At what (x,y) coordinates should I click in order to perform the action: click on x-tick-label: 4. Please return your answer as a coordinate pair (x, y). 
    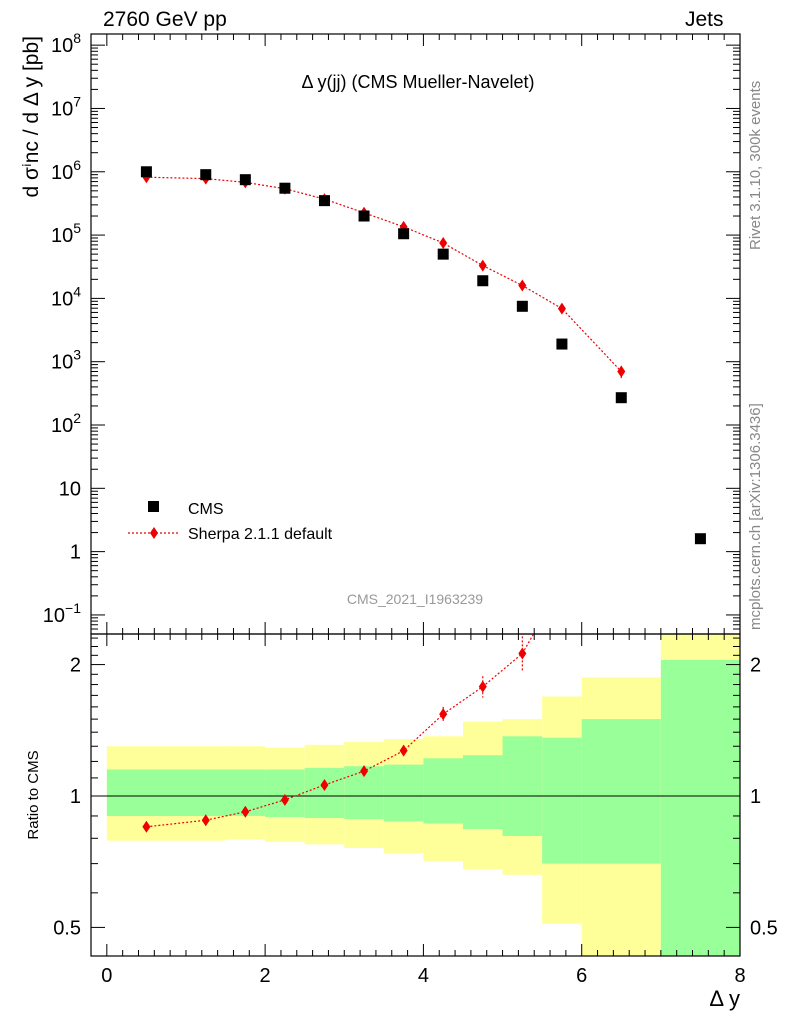
    Looking at the image, I should click on (423, 976).